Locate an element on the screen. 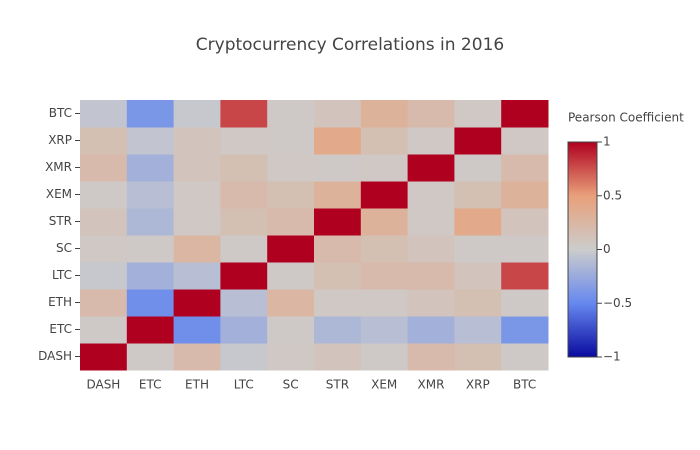 The height and width of the screenshot is (450, 700). y-tick-label: DASH is located at coordinates (55, 356).